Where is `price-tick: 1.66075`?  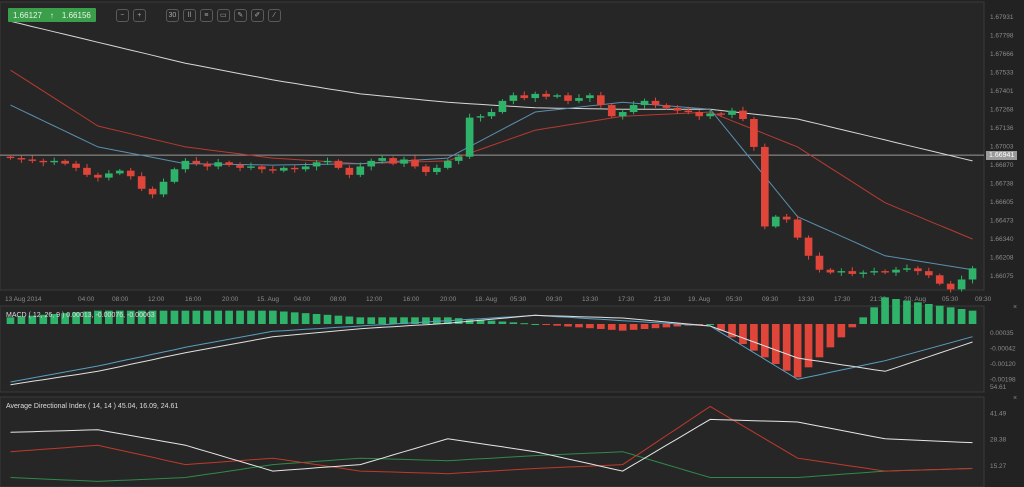
price-tick: 1.66075 is located at coordinates (1002, 276).